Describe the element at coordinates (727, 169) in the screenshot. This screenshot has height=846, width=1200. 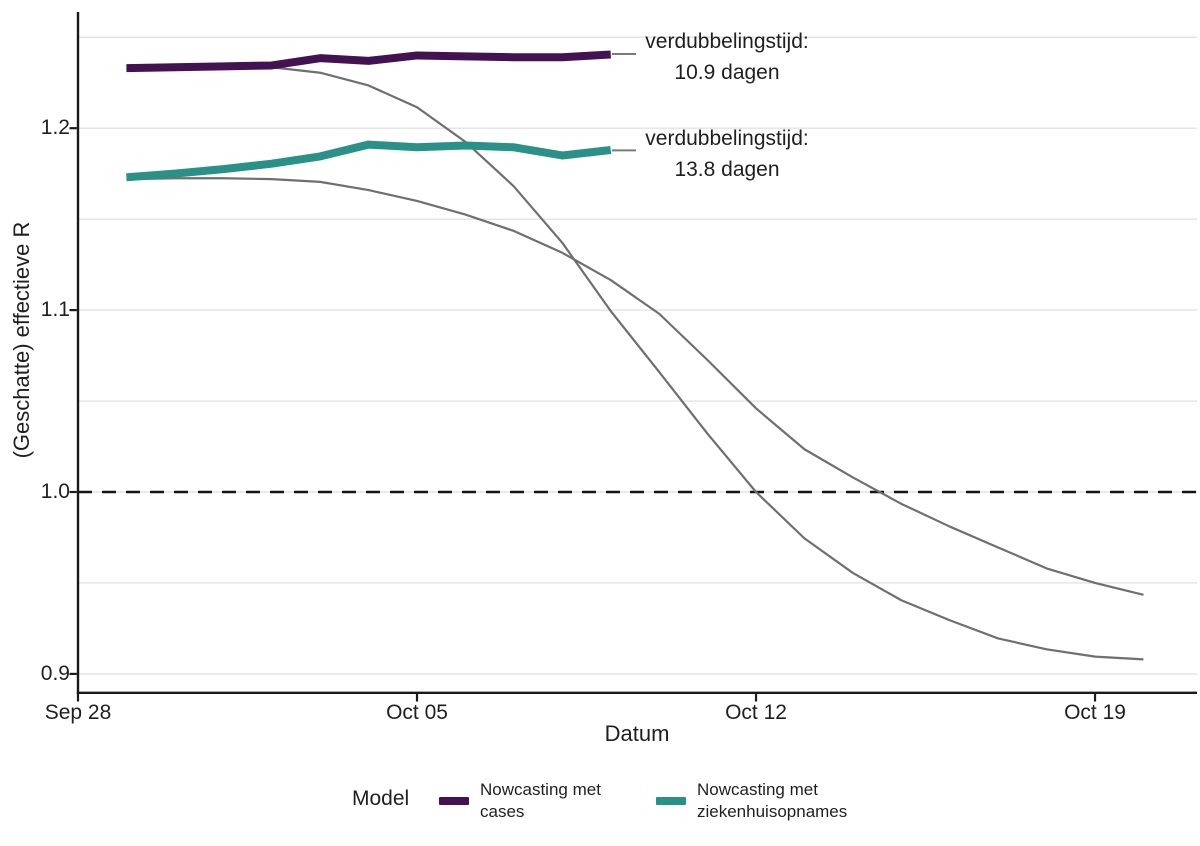
I see `annotation-value: 13.8 dagen` at that location.